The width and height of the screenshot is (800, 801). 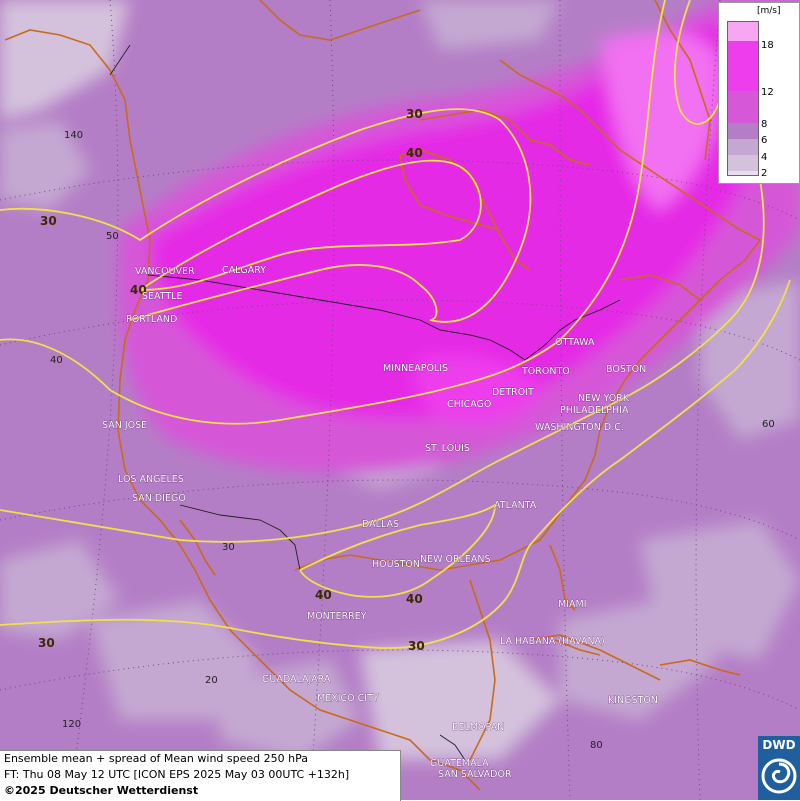 I want to click on legend-label: 12, so click(x=767, y=92).